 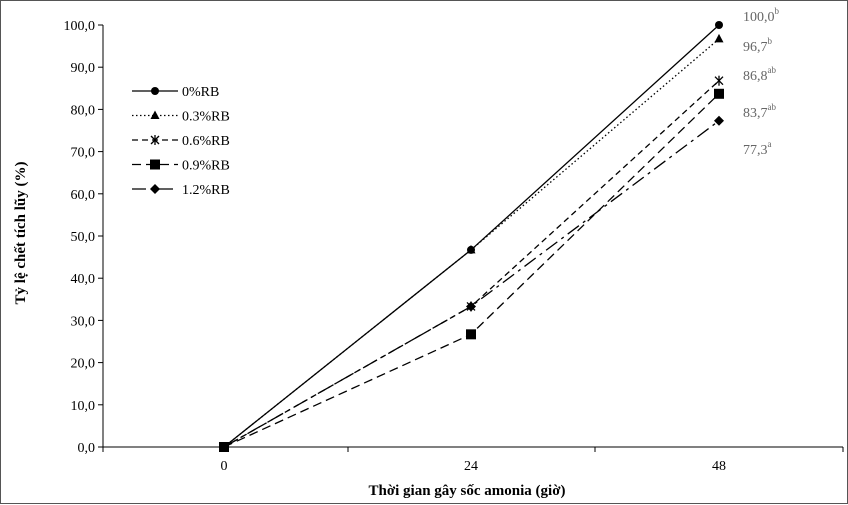 I want to click on y-tick-label: 30,0, so click(x=83, y=321).